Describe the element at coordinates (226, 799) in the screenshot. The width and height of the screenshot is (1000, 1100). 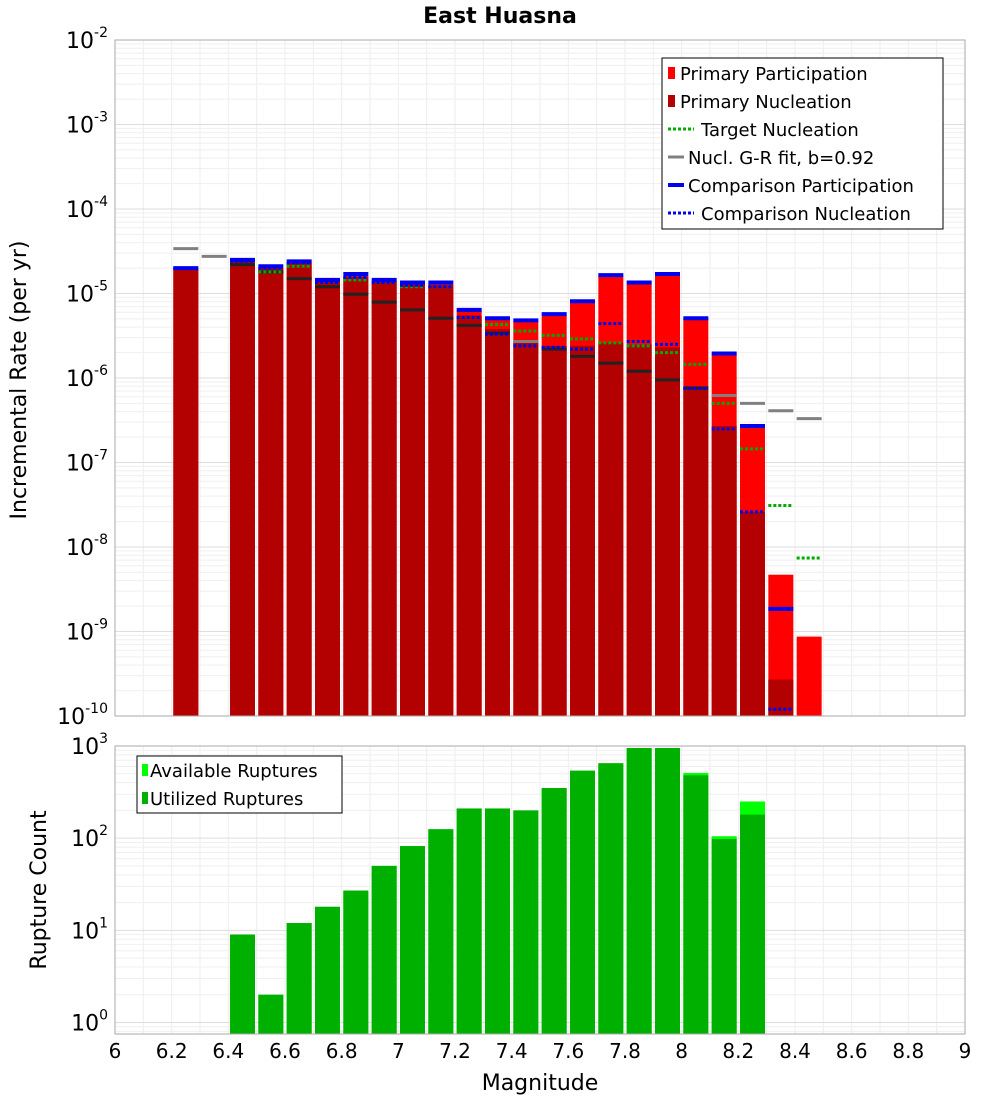
I see `legend-label-utilized-ruptures: Utilized Ruptures` at that location.